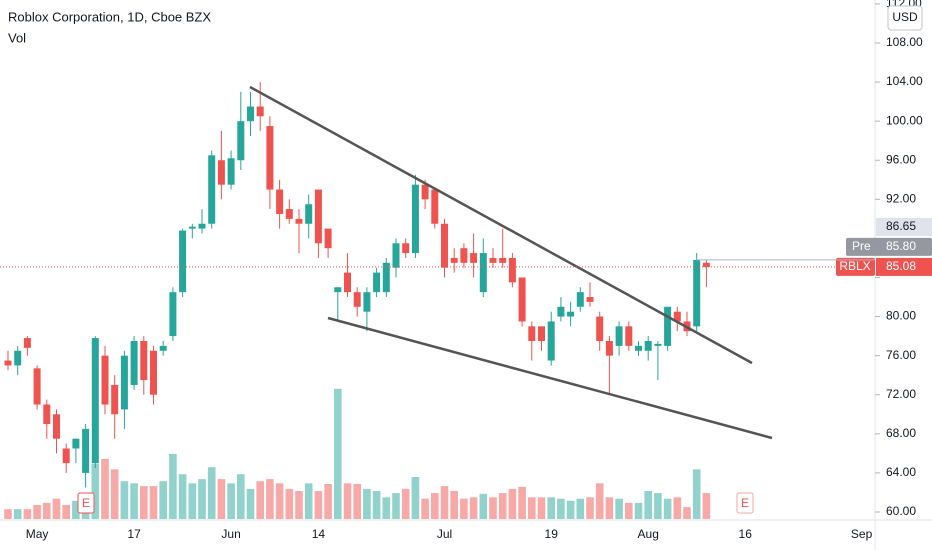  I want to click on pre-label-box, so click(889, 246).